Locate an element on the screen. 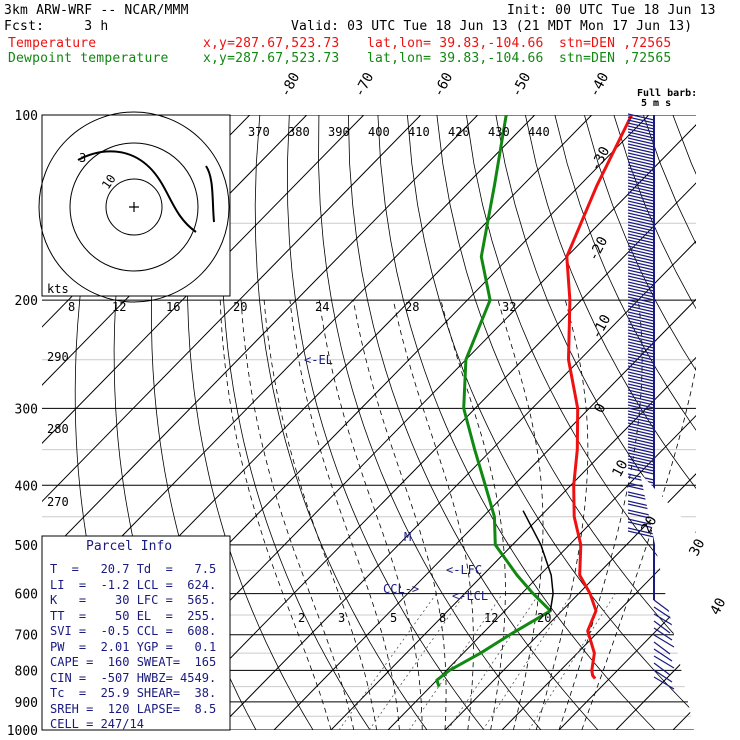 This screenshot has height=740, width=740. temperature-station: stn=DEN ,72565 is located at coordinates (615, 43).